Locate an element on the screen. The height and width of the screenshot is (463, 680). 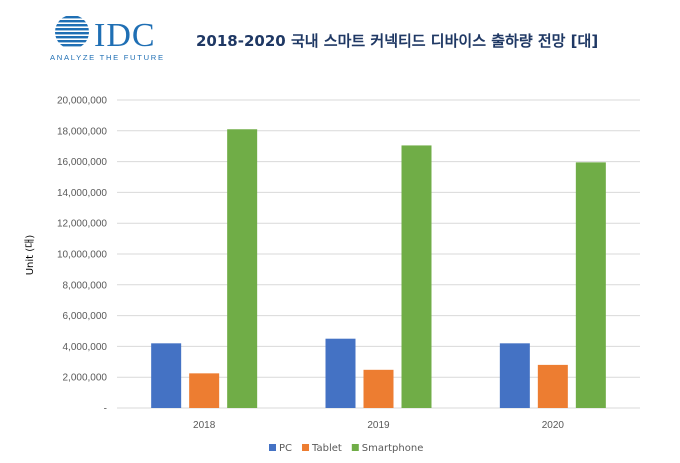
chart-title: 2018-2020 국내 스마트 커넥티드 디바이스 출하량 전망 [대] is located at coordinates (397, 41).